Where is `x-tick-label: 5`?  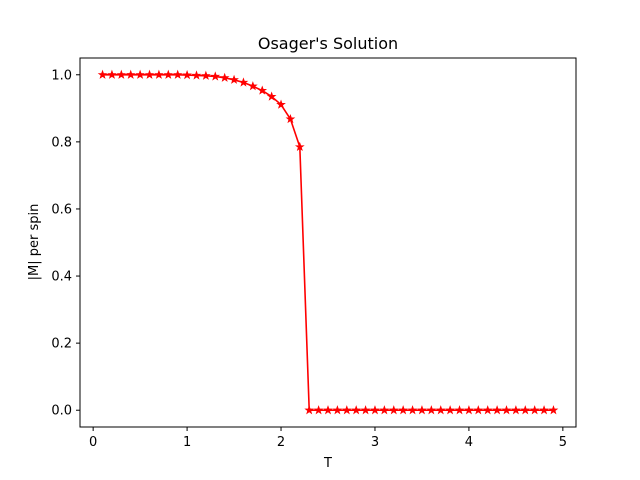
x-tick-label: 5 is located at coordinates (563, 442).